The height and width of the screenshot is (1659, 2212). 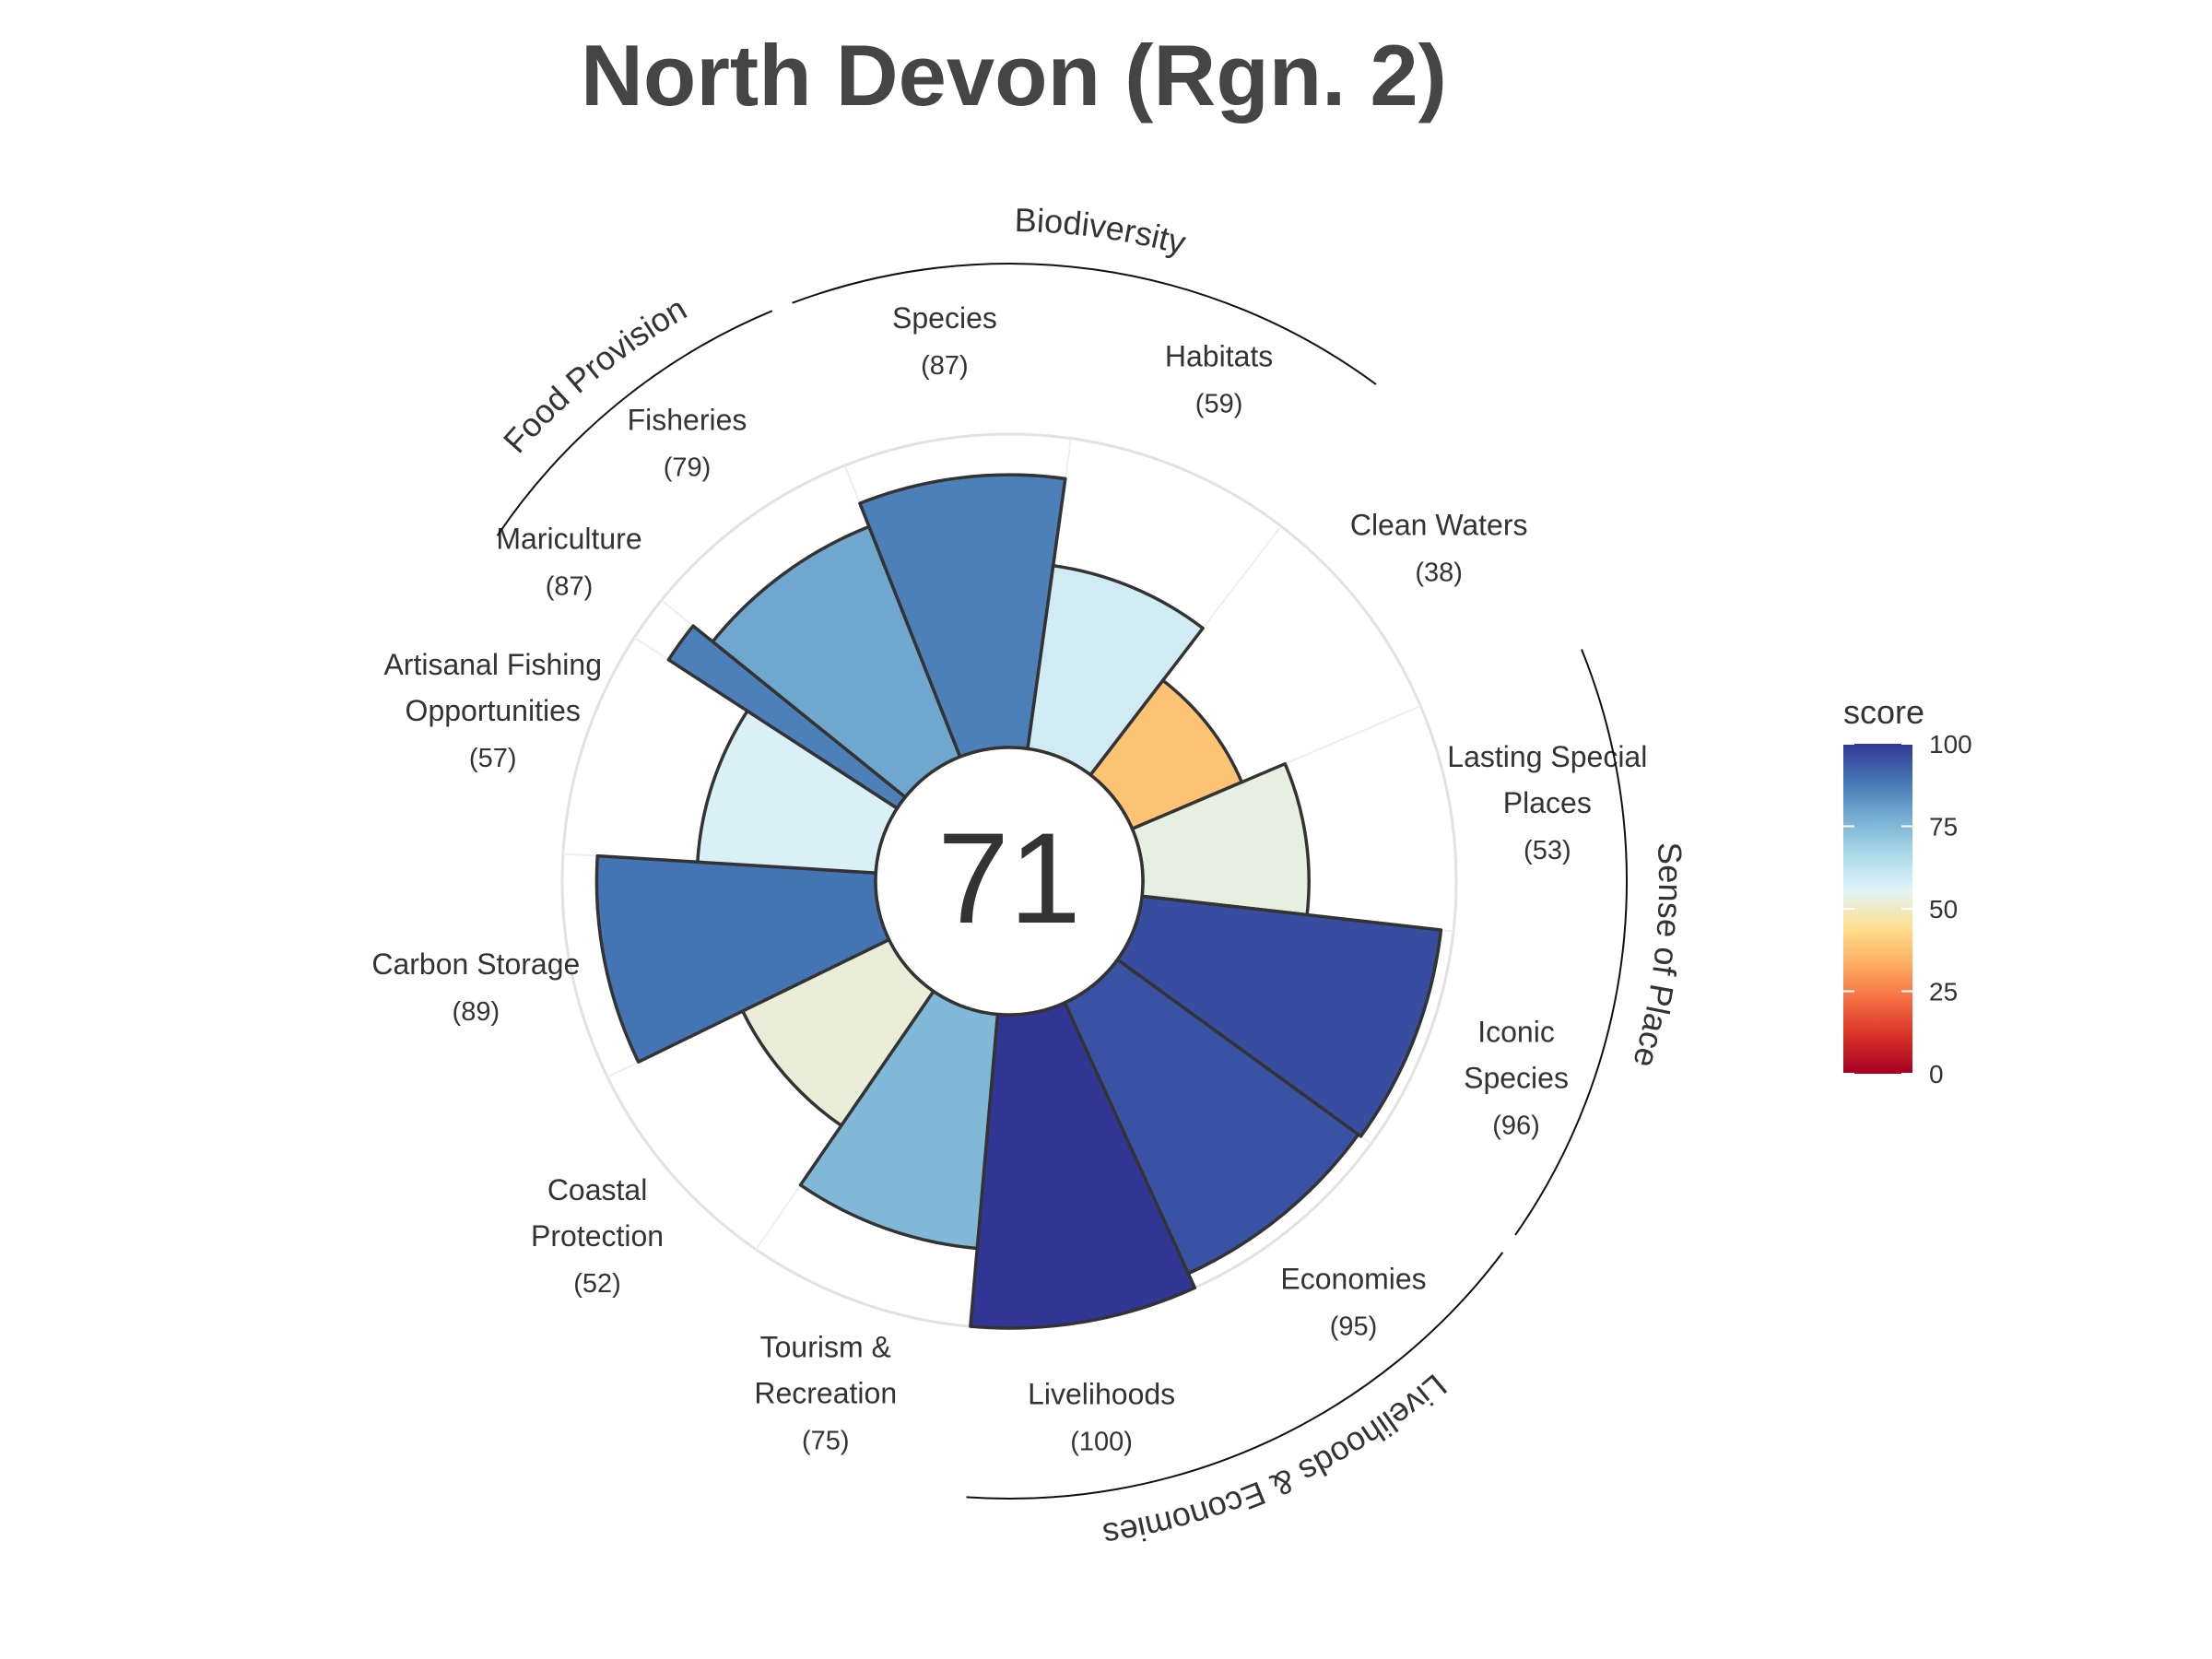 I want to click on goal-score-label: (38), so click(x=1439, y=572).